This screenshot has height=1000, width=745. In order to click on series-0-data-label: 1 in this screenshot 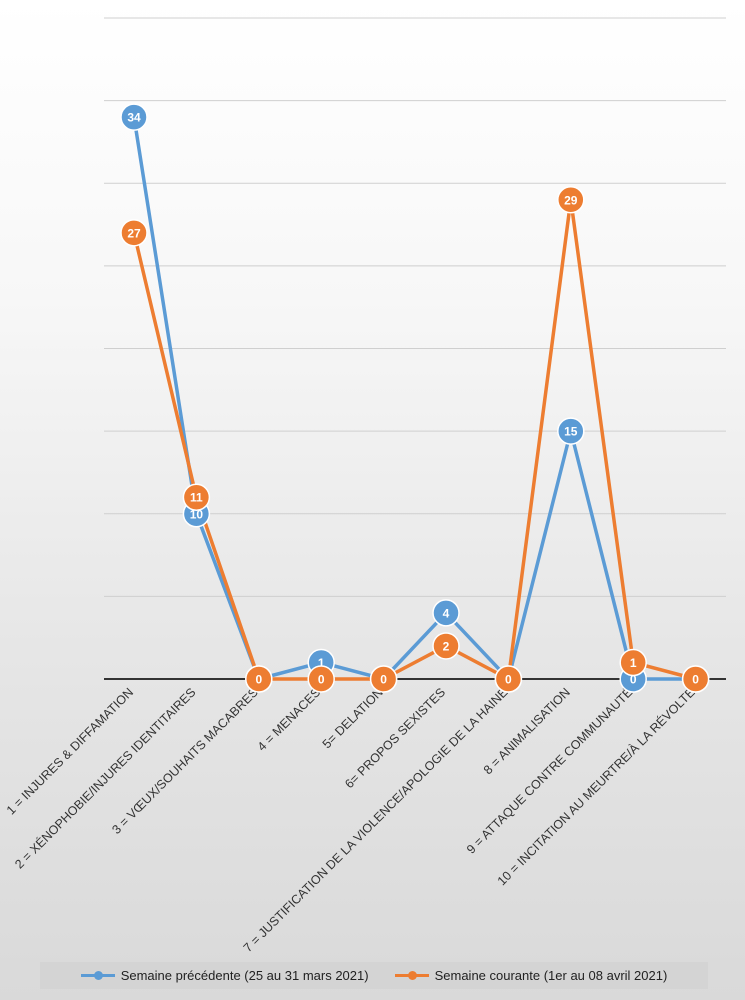, I will do `click(321, 663)`.